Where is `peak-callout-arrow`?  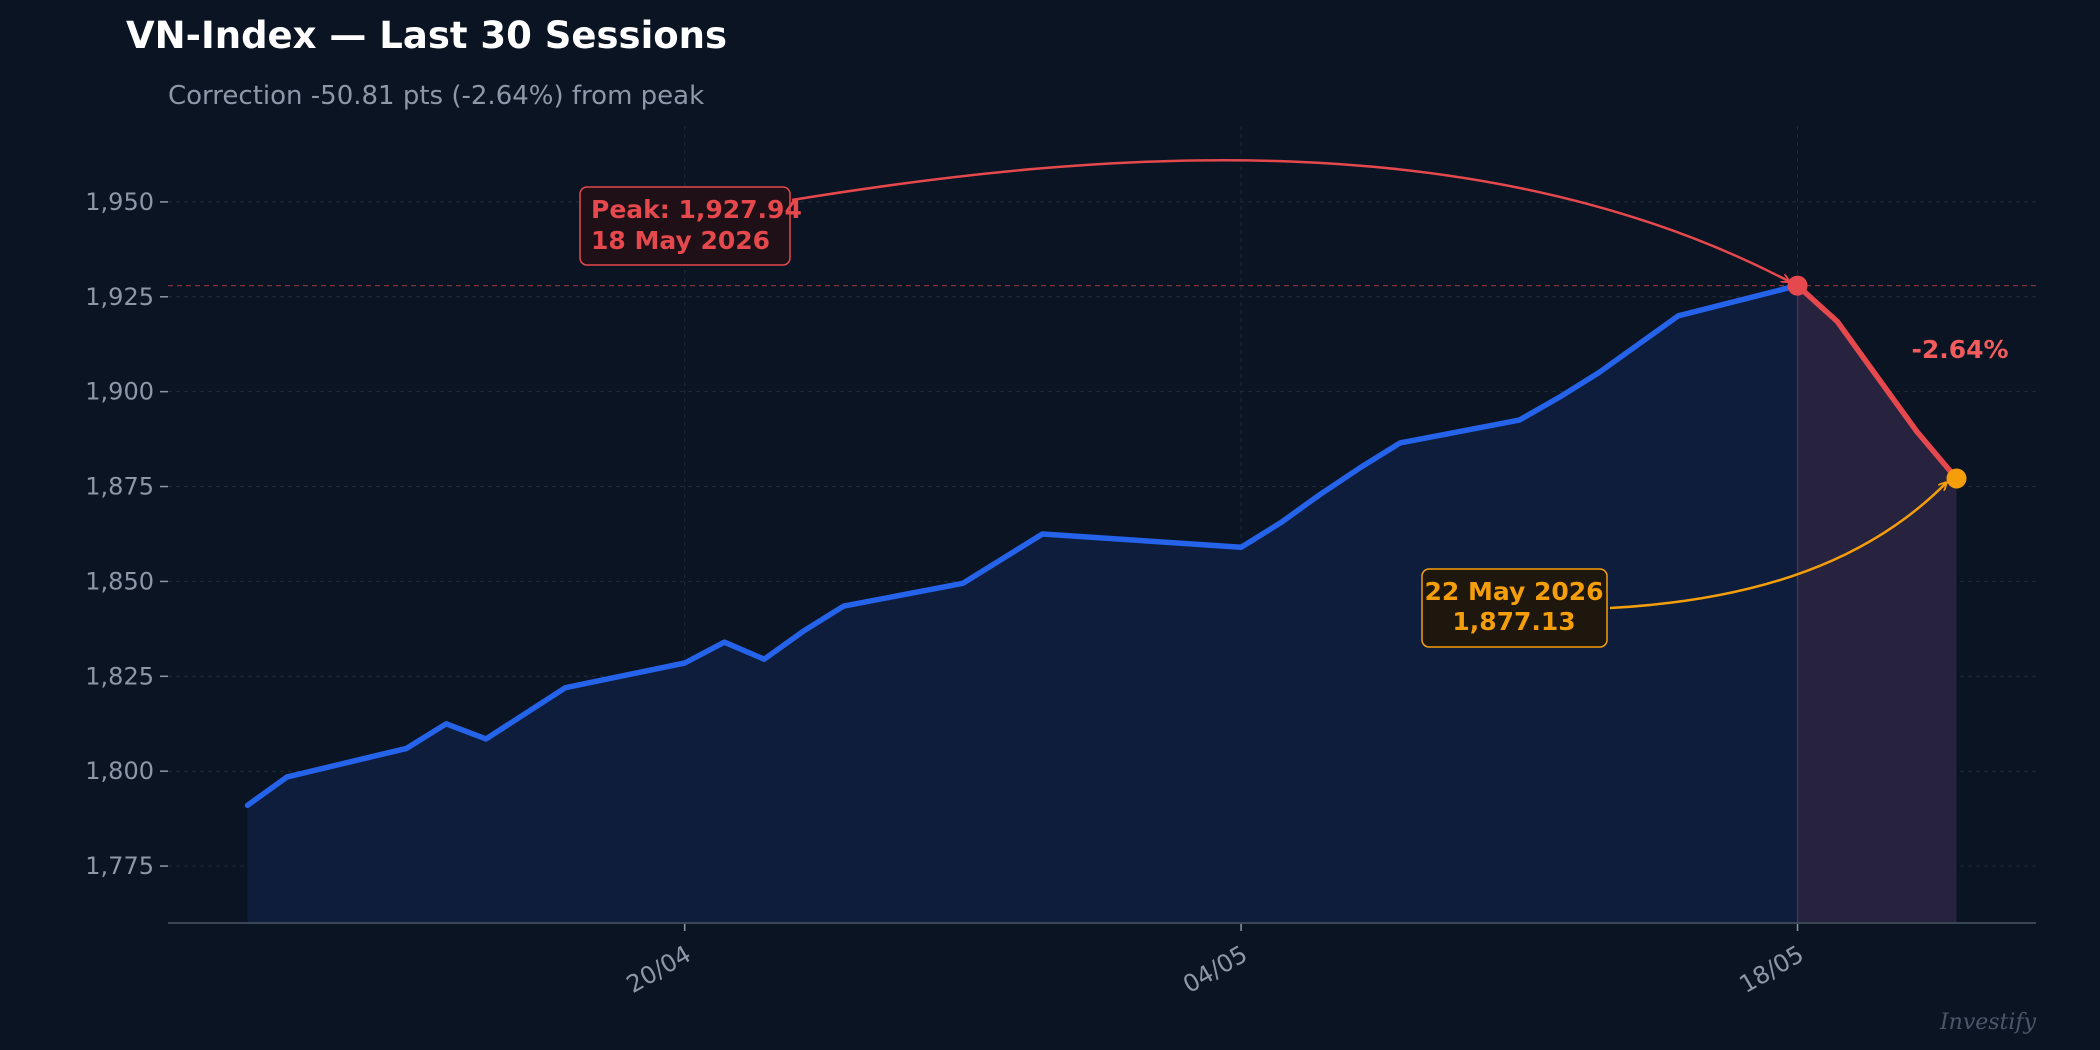
peak-callout-arrow is located at coordinates (1290, 220).